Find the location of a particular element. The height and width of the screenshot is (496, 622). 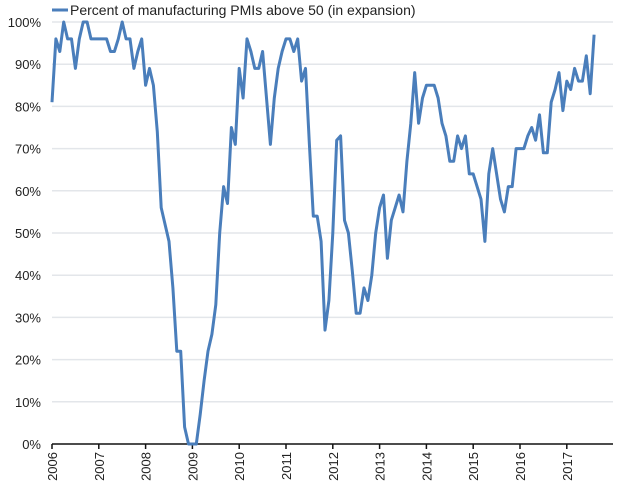

y-tick-label: 0% is located at coordinates (31, 444).